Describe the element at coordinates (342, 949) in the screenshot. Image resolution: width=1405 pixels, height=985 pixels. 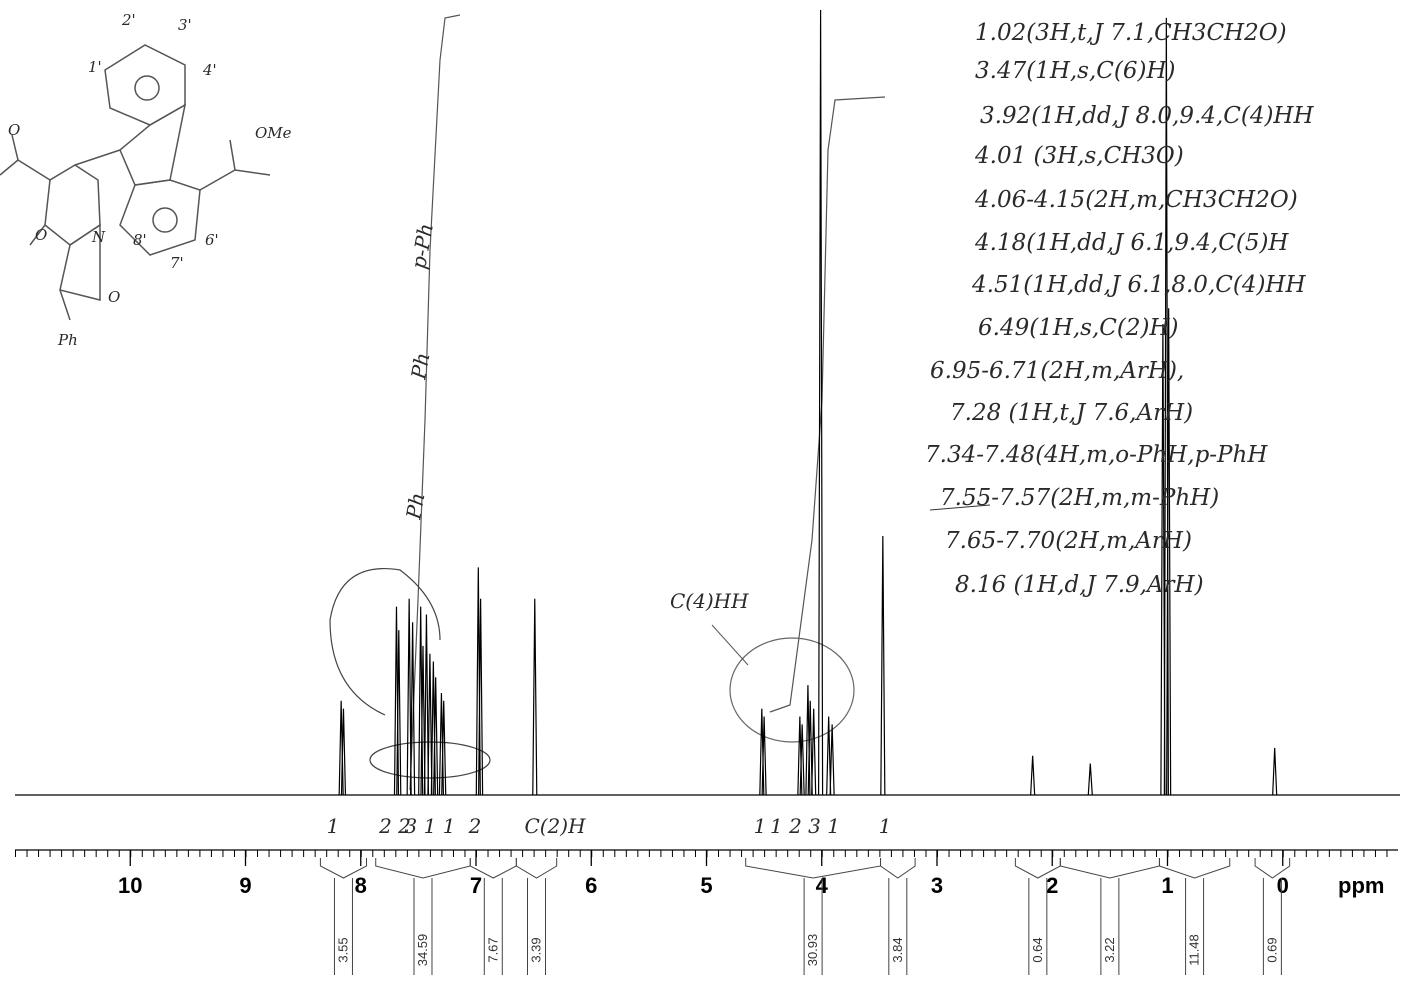
I see `integral-label: 3.55` at that location.